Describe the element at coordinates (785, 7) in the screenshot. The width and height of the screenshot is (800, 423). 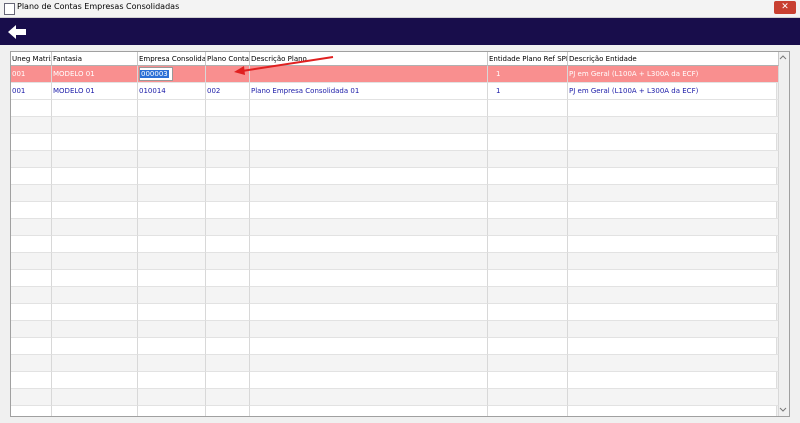
I see `close-button: ✕` at that location.